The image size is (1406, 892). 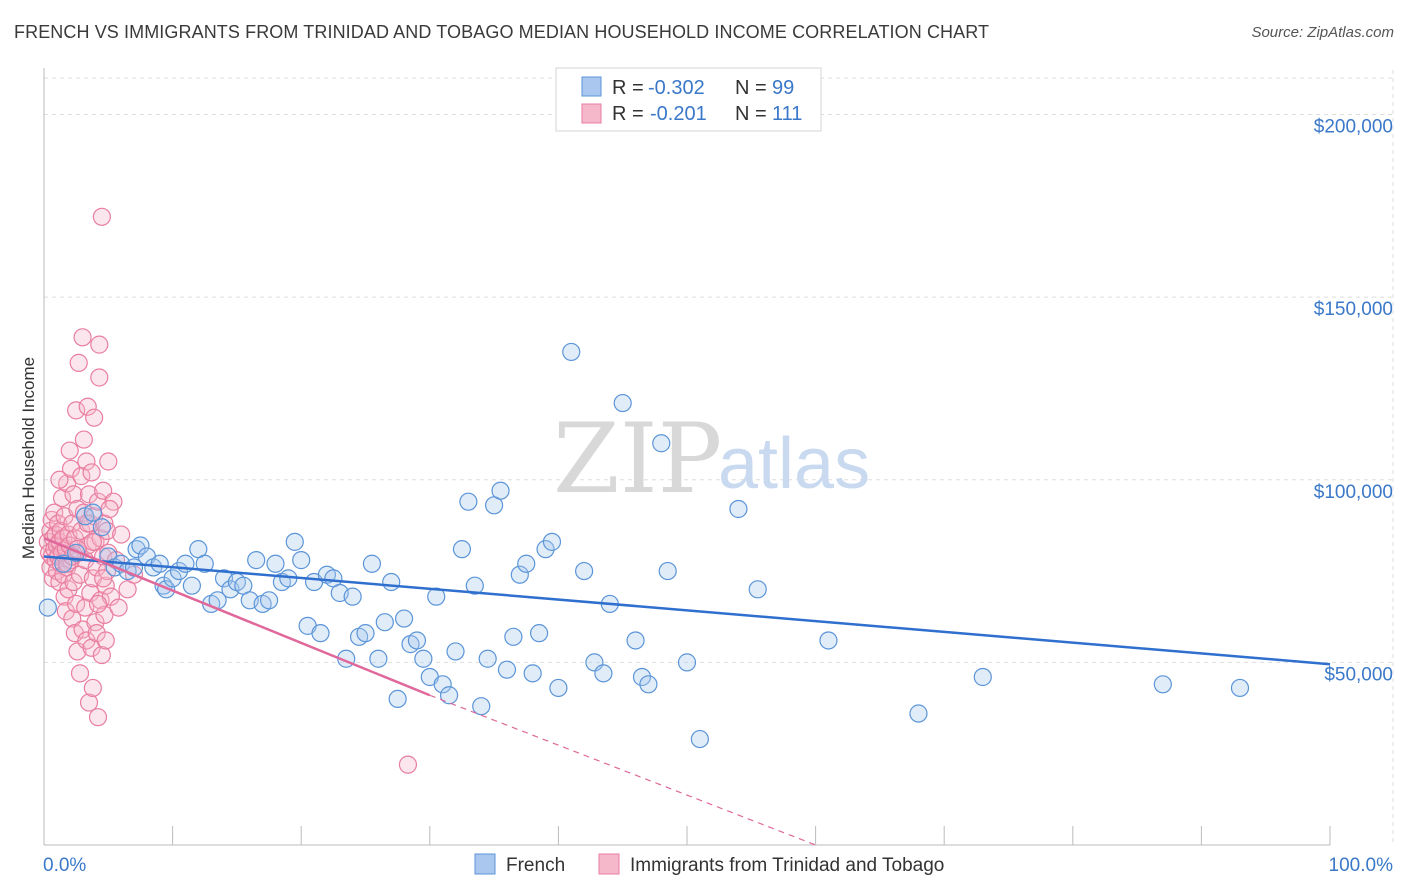 I want to click on bottom-legend-label-french: French, so click(x=535, y=865).